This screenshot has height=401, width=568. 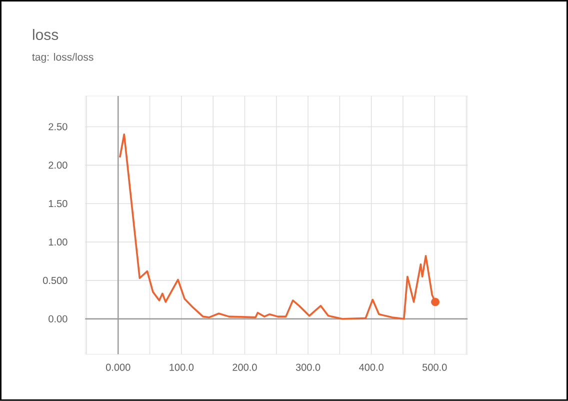 What do you see at coordinates (58, 242) in the screenshot?
I see `y-tick-label: 1.00` at bounding box center [58, 242].